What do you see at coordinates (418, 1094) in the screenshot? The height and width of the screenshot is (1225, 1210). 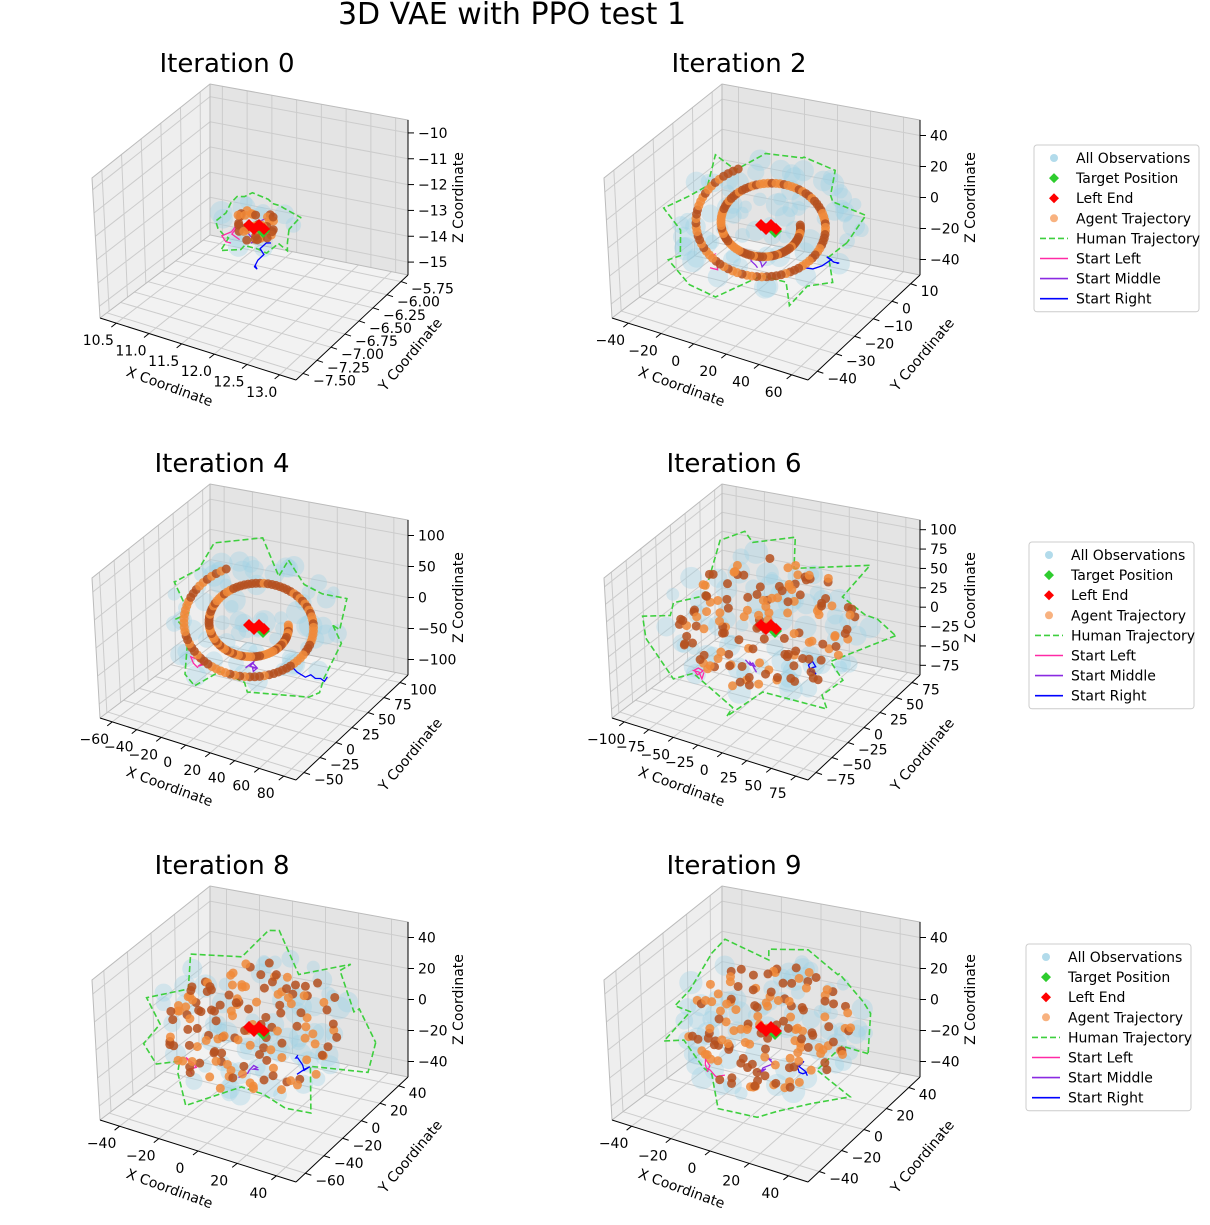 I see `y-tick-label: 40` at bounding box center [418, 1094].